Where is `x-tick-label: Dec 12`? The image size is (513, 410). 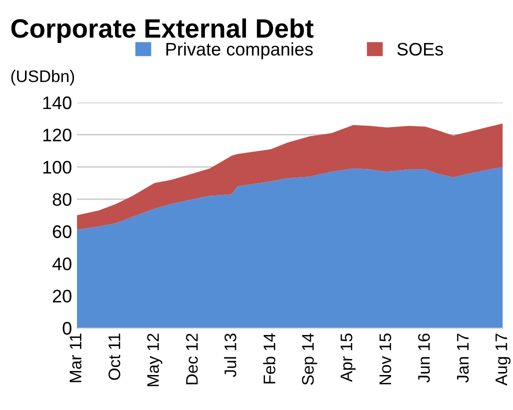
x-tick-label: Dec 12 is located at coordinates (192, 359).